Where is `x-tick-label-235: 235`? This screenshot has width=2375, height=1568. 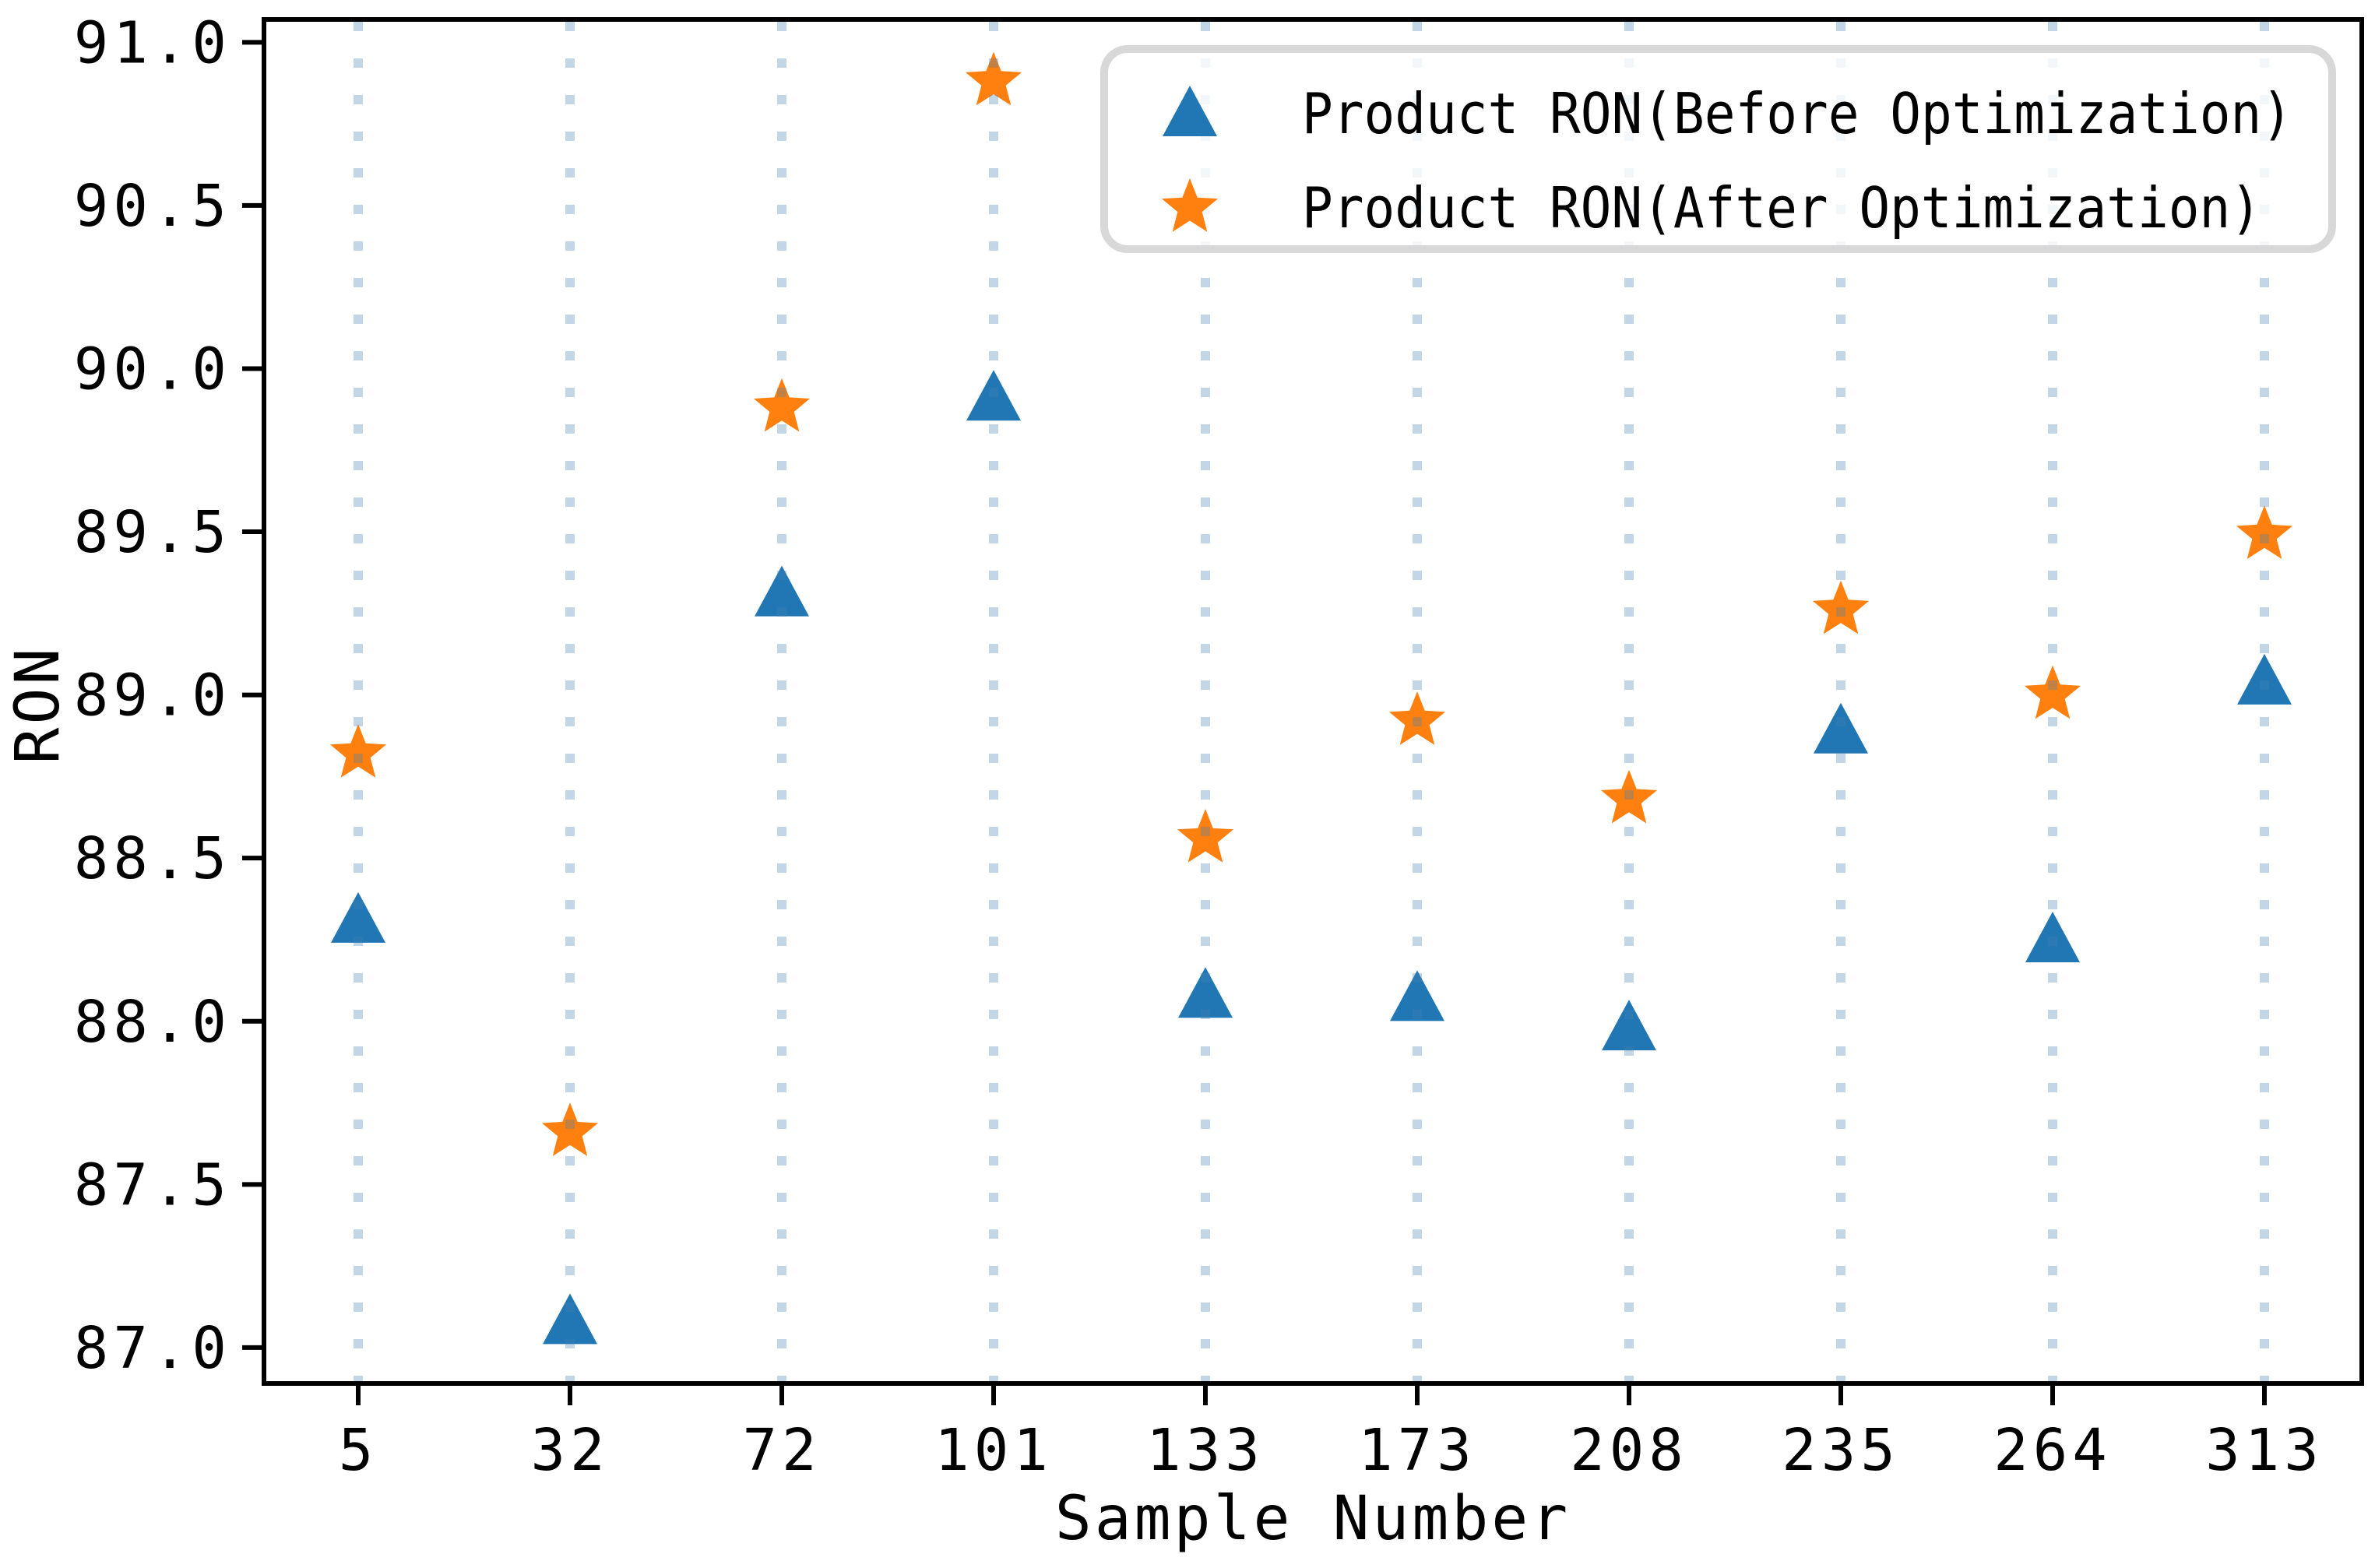
x-tick-label-235: 235 is located at coordinates (1841, 1450).